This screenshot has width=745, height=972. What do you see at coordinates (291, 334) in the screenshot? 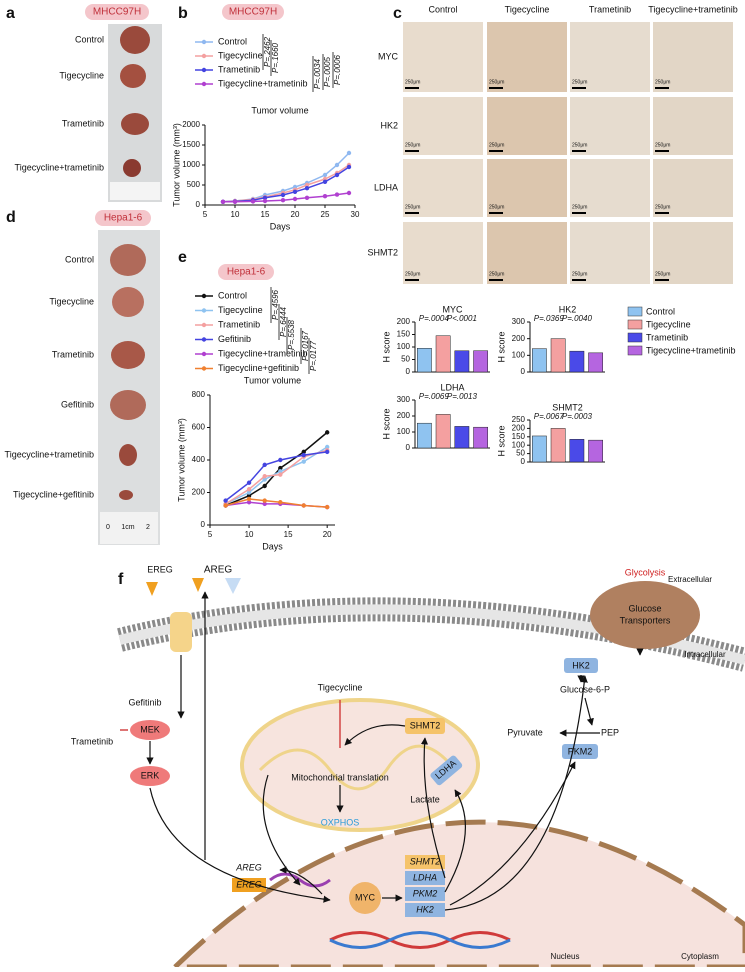
I see `p-value: P=.5538` at bounding box center [291, 334].